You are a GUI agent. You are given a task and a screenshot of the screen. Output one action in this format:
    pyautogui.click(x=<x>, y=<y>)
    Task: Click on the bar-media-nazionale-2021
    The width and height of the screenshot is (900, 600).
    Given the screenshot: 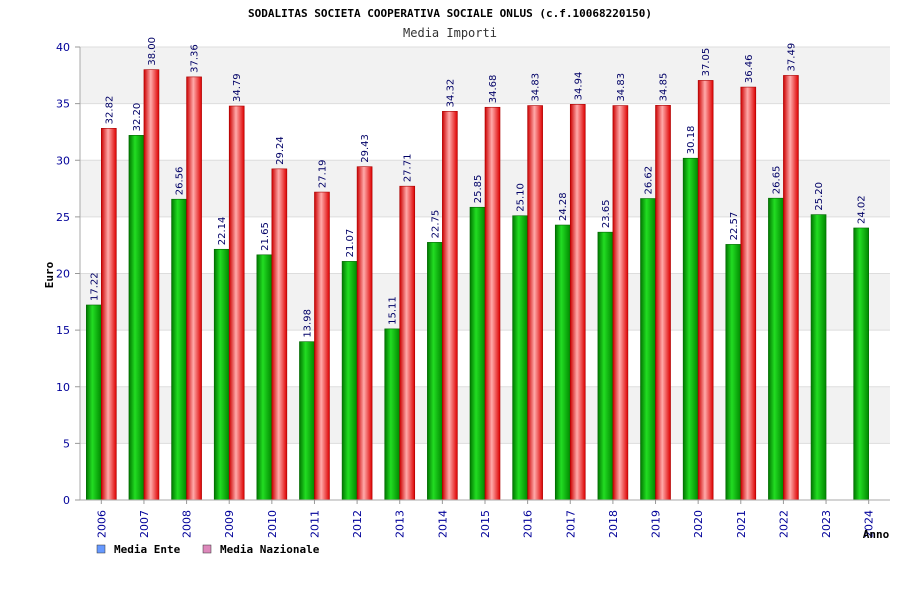 What is the action you would take?
    pyautogui.click(x=748, y=293)
    